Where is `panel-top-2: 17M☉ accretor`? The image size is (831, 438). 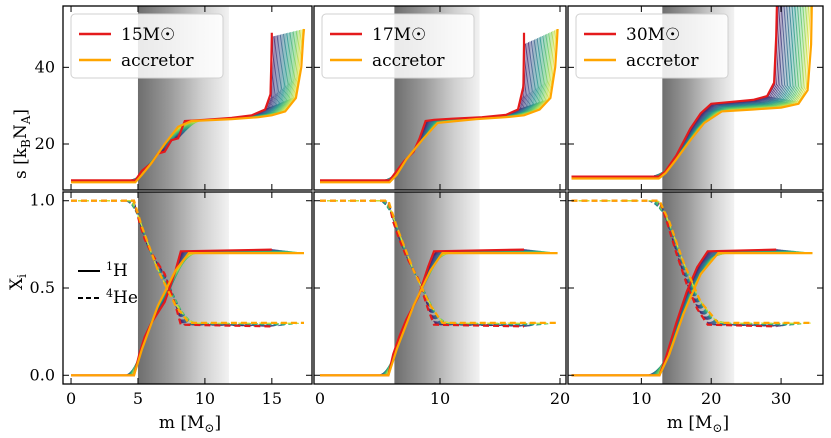
panel-top-2: 17M☉ accretor is located at coordinates (440, 98).